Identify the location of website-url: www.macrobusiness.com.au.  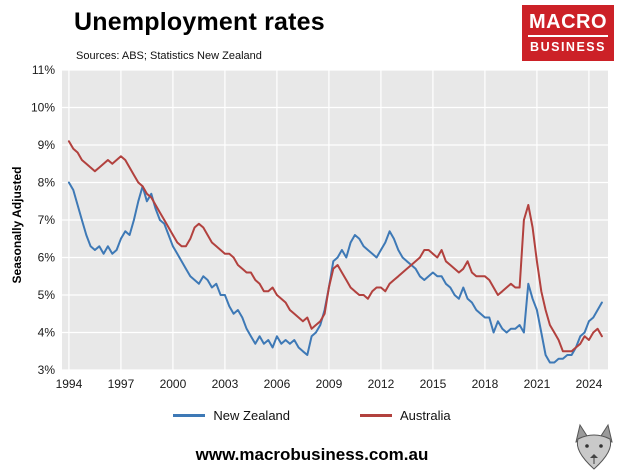
(312, 454).